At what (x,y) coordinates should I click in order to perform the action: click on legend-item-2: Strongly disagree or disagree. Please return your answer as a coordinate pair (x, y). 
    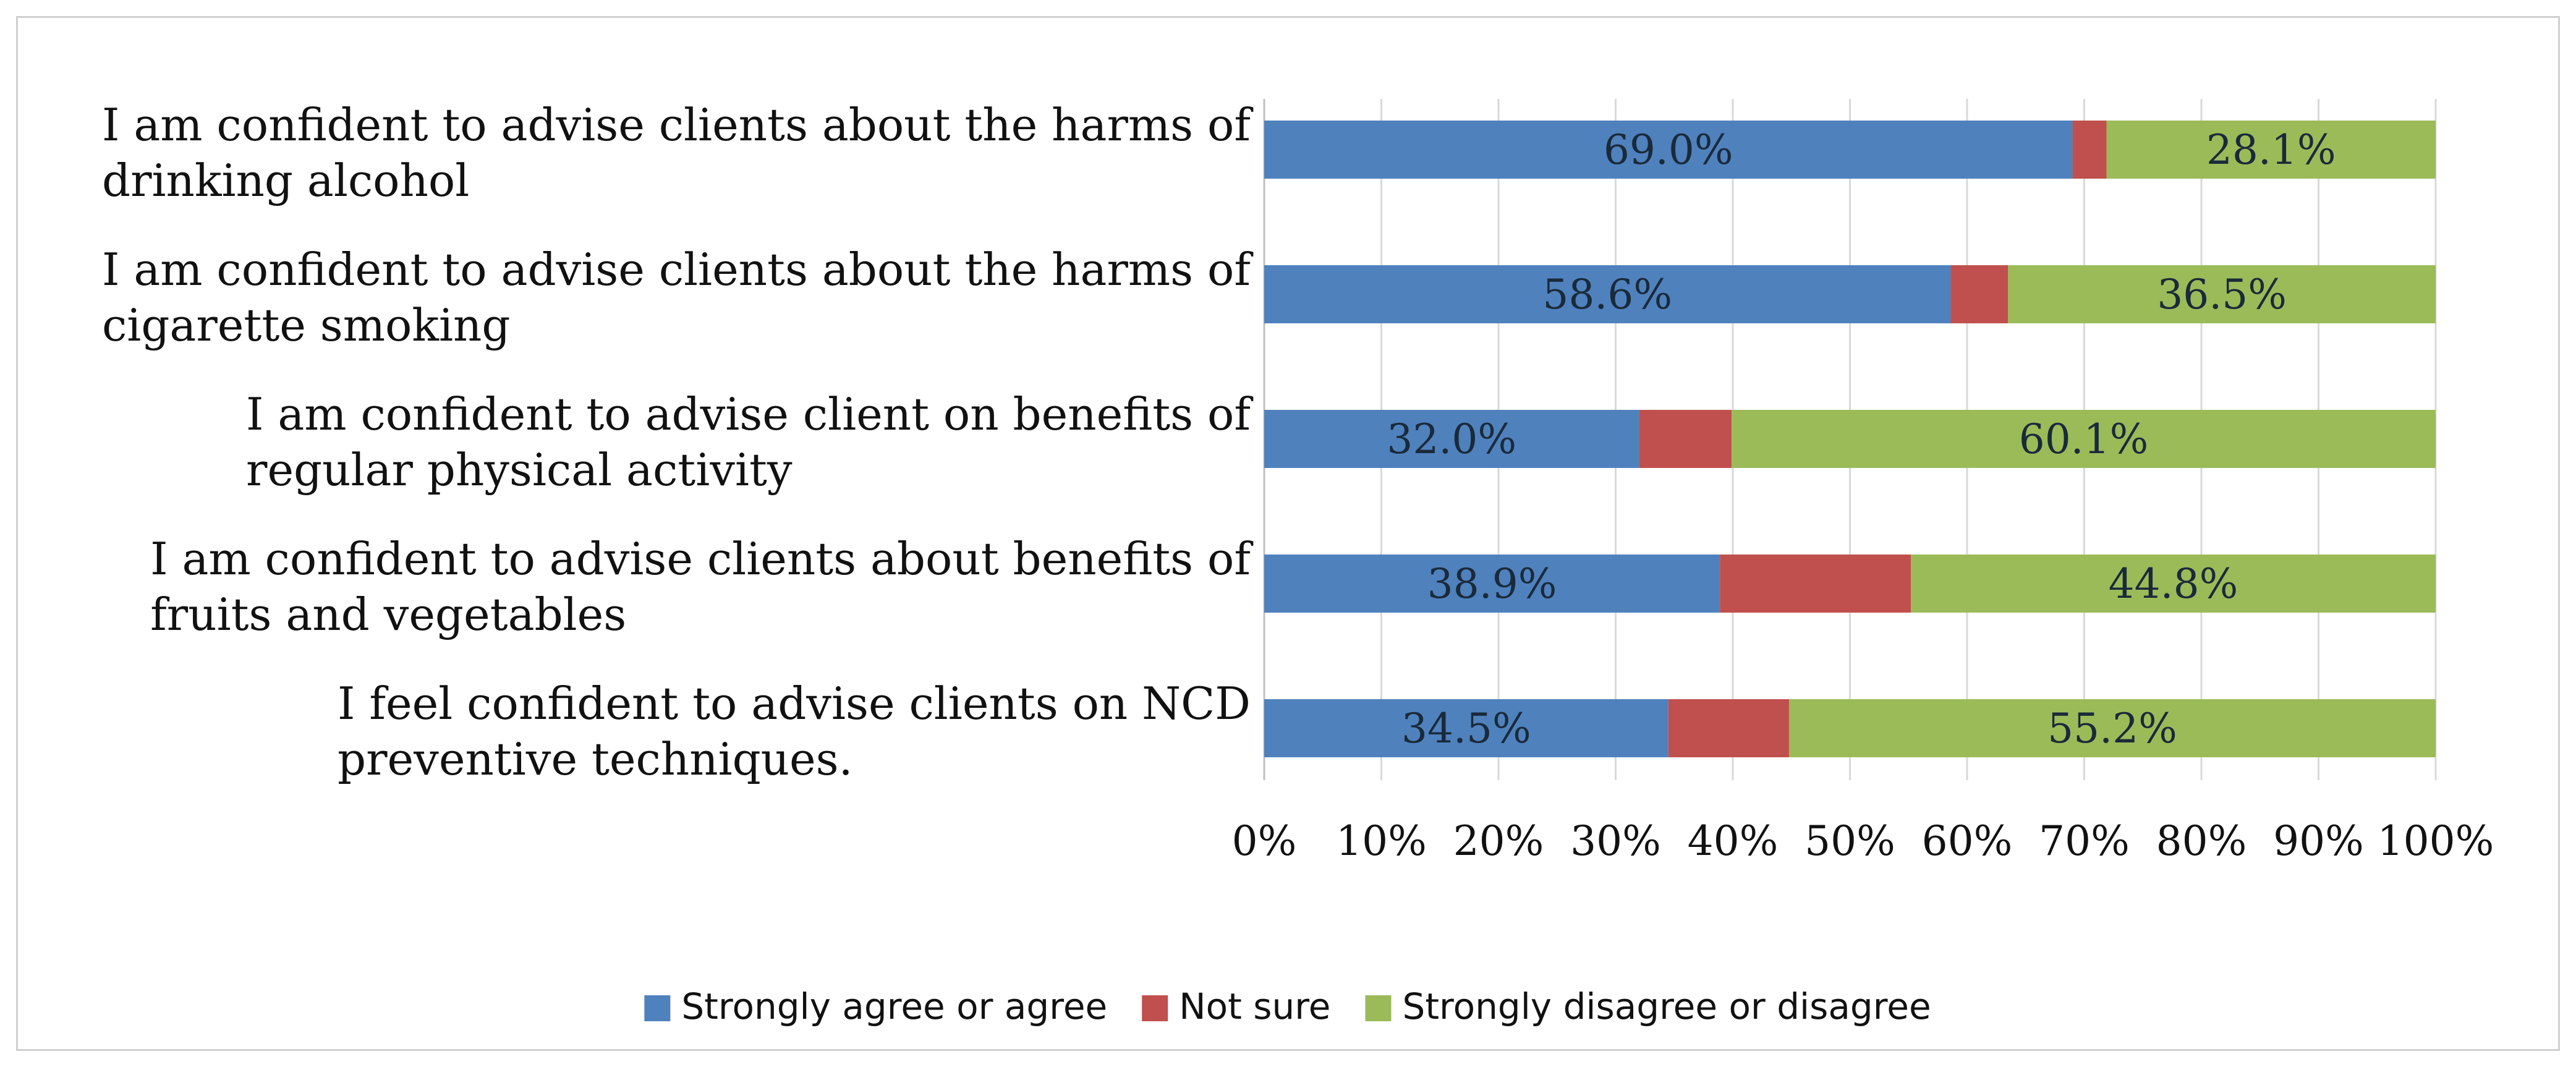
    Looking at the image, I should click on (1648, 1006).